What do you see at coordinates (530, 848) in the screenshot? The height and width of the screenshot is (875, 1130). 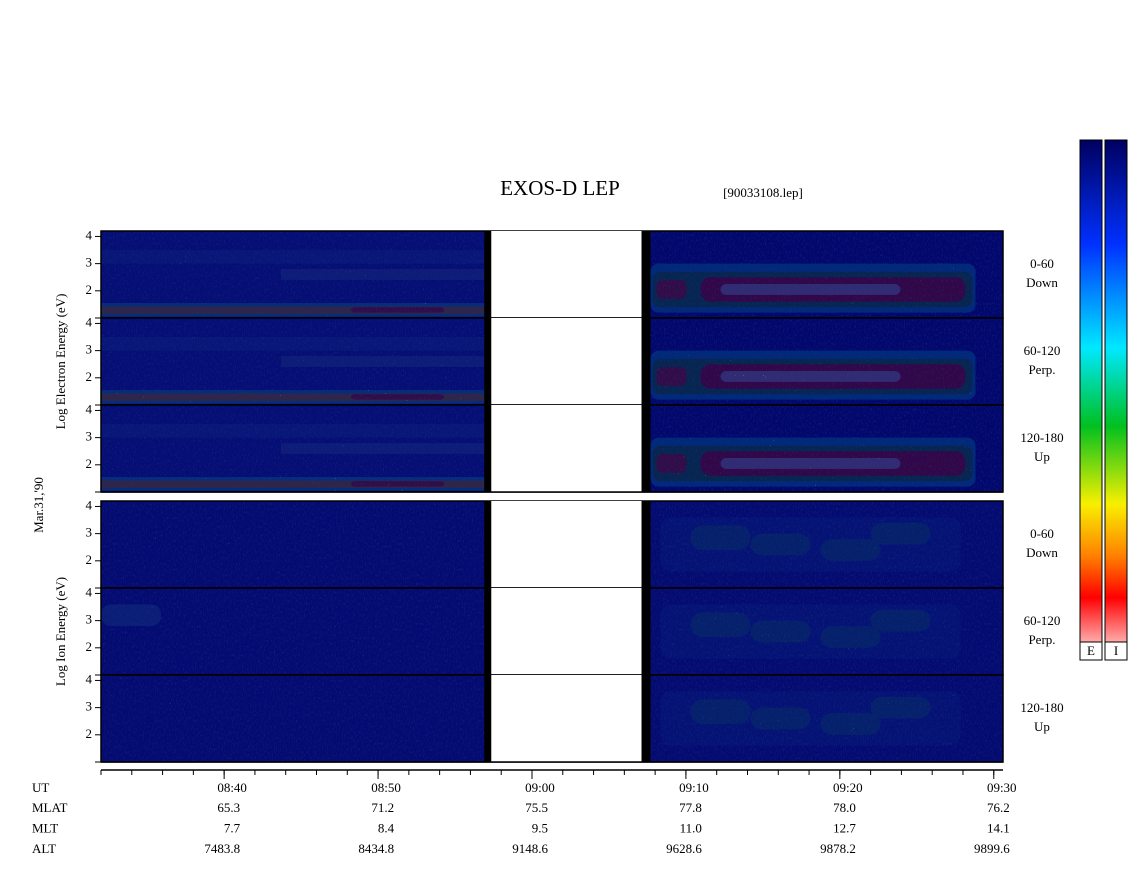 I see `orbit-value: 9148.6` at bounding box center [530, 848].